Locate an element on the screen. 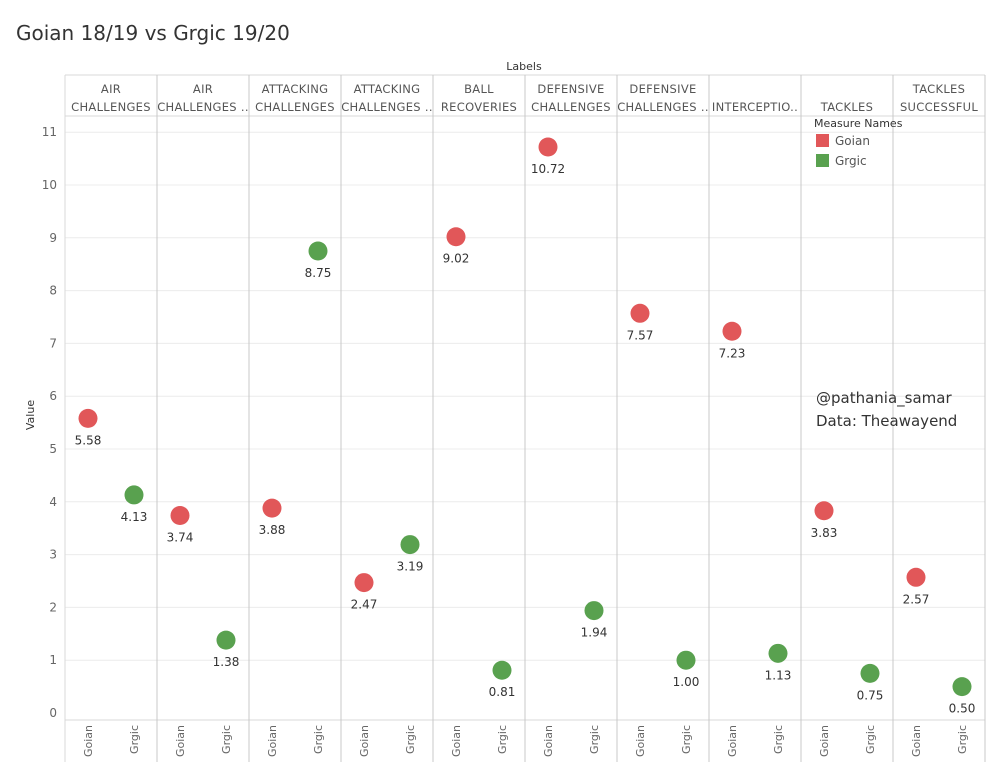 The image size is (997, 773). y-tick-label: 1 is located at coordinates (53, 660).